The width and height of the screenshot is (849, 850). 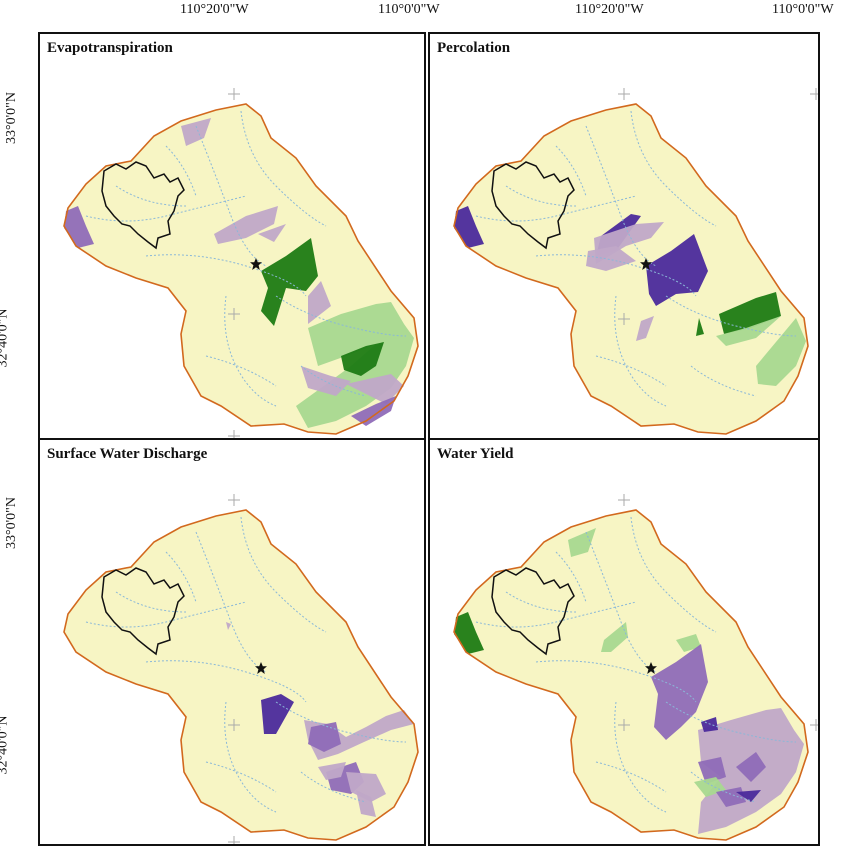 What do you see at coordinates (11, 523) in the screenshot?
I see `lat-label-bottom-left-1: 33°0'0"N` at bounding box center [11, 523].